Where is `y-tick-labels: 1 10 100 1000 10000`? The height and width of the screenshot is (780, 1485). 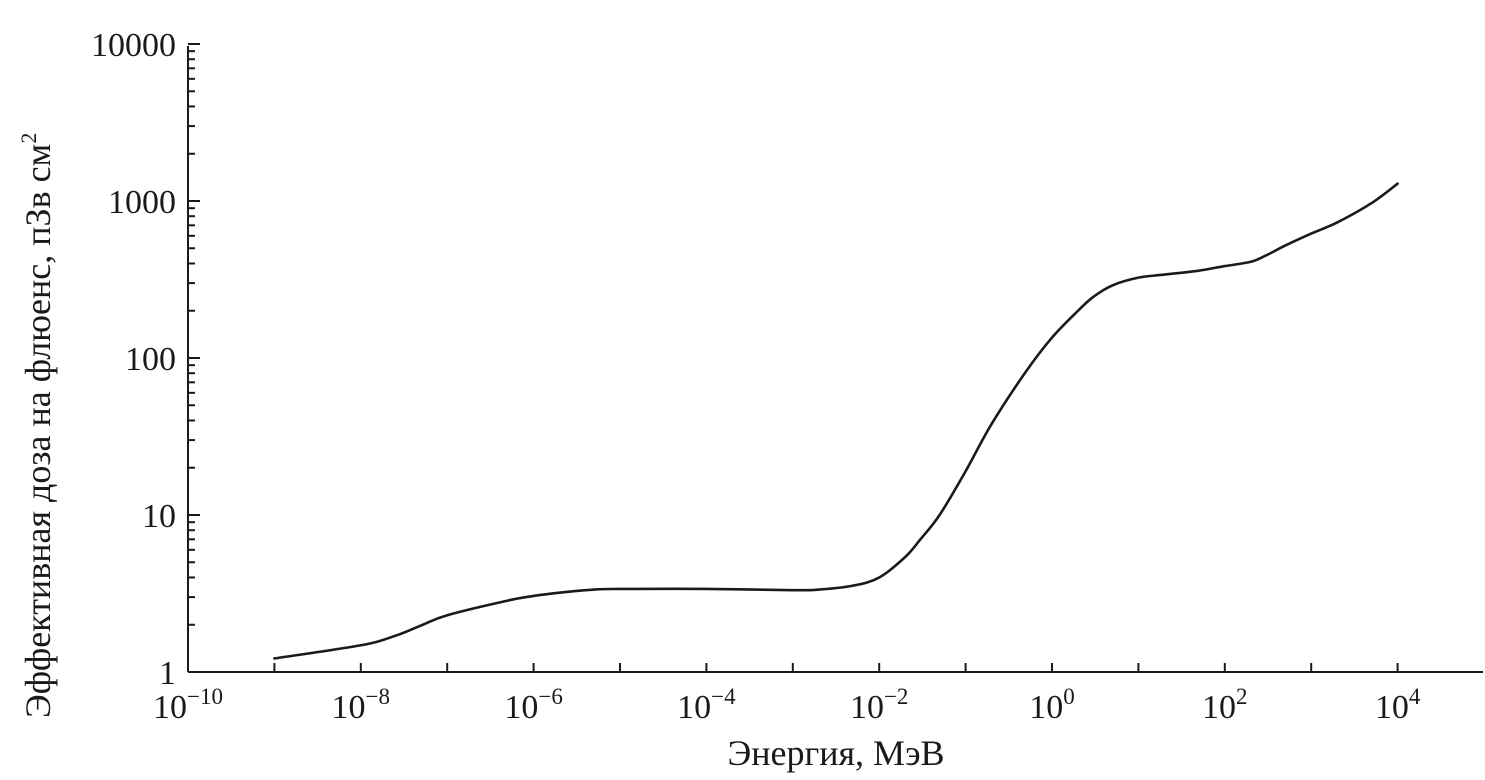 y-tick-labels: 1 10 100 1000 10000 is located at coordinates (133, 359).